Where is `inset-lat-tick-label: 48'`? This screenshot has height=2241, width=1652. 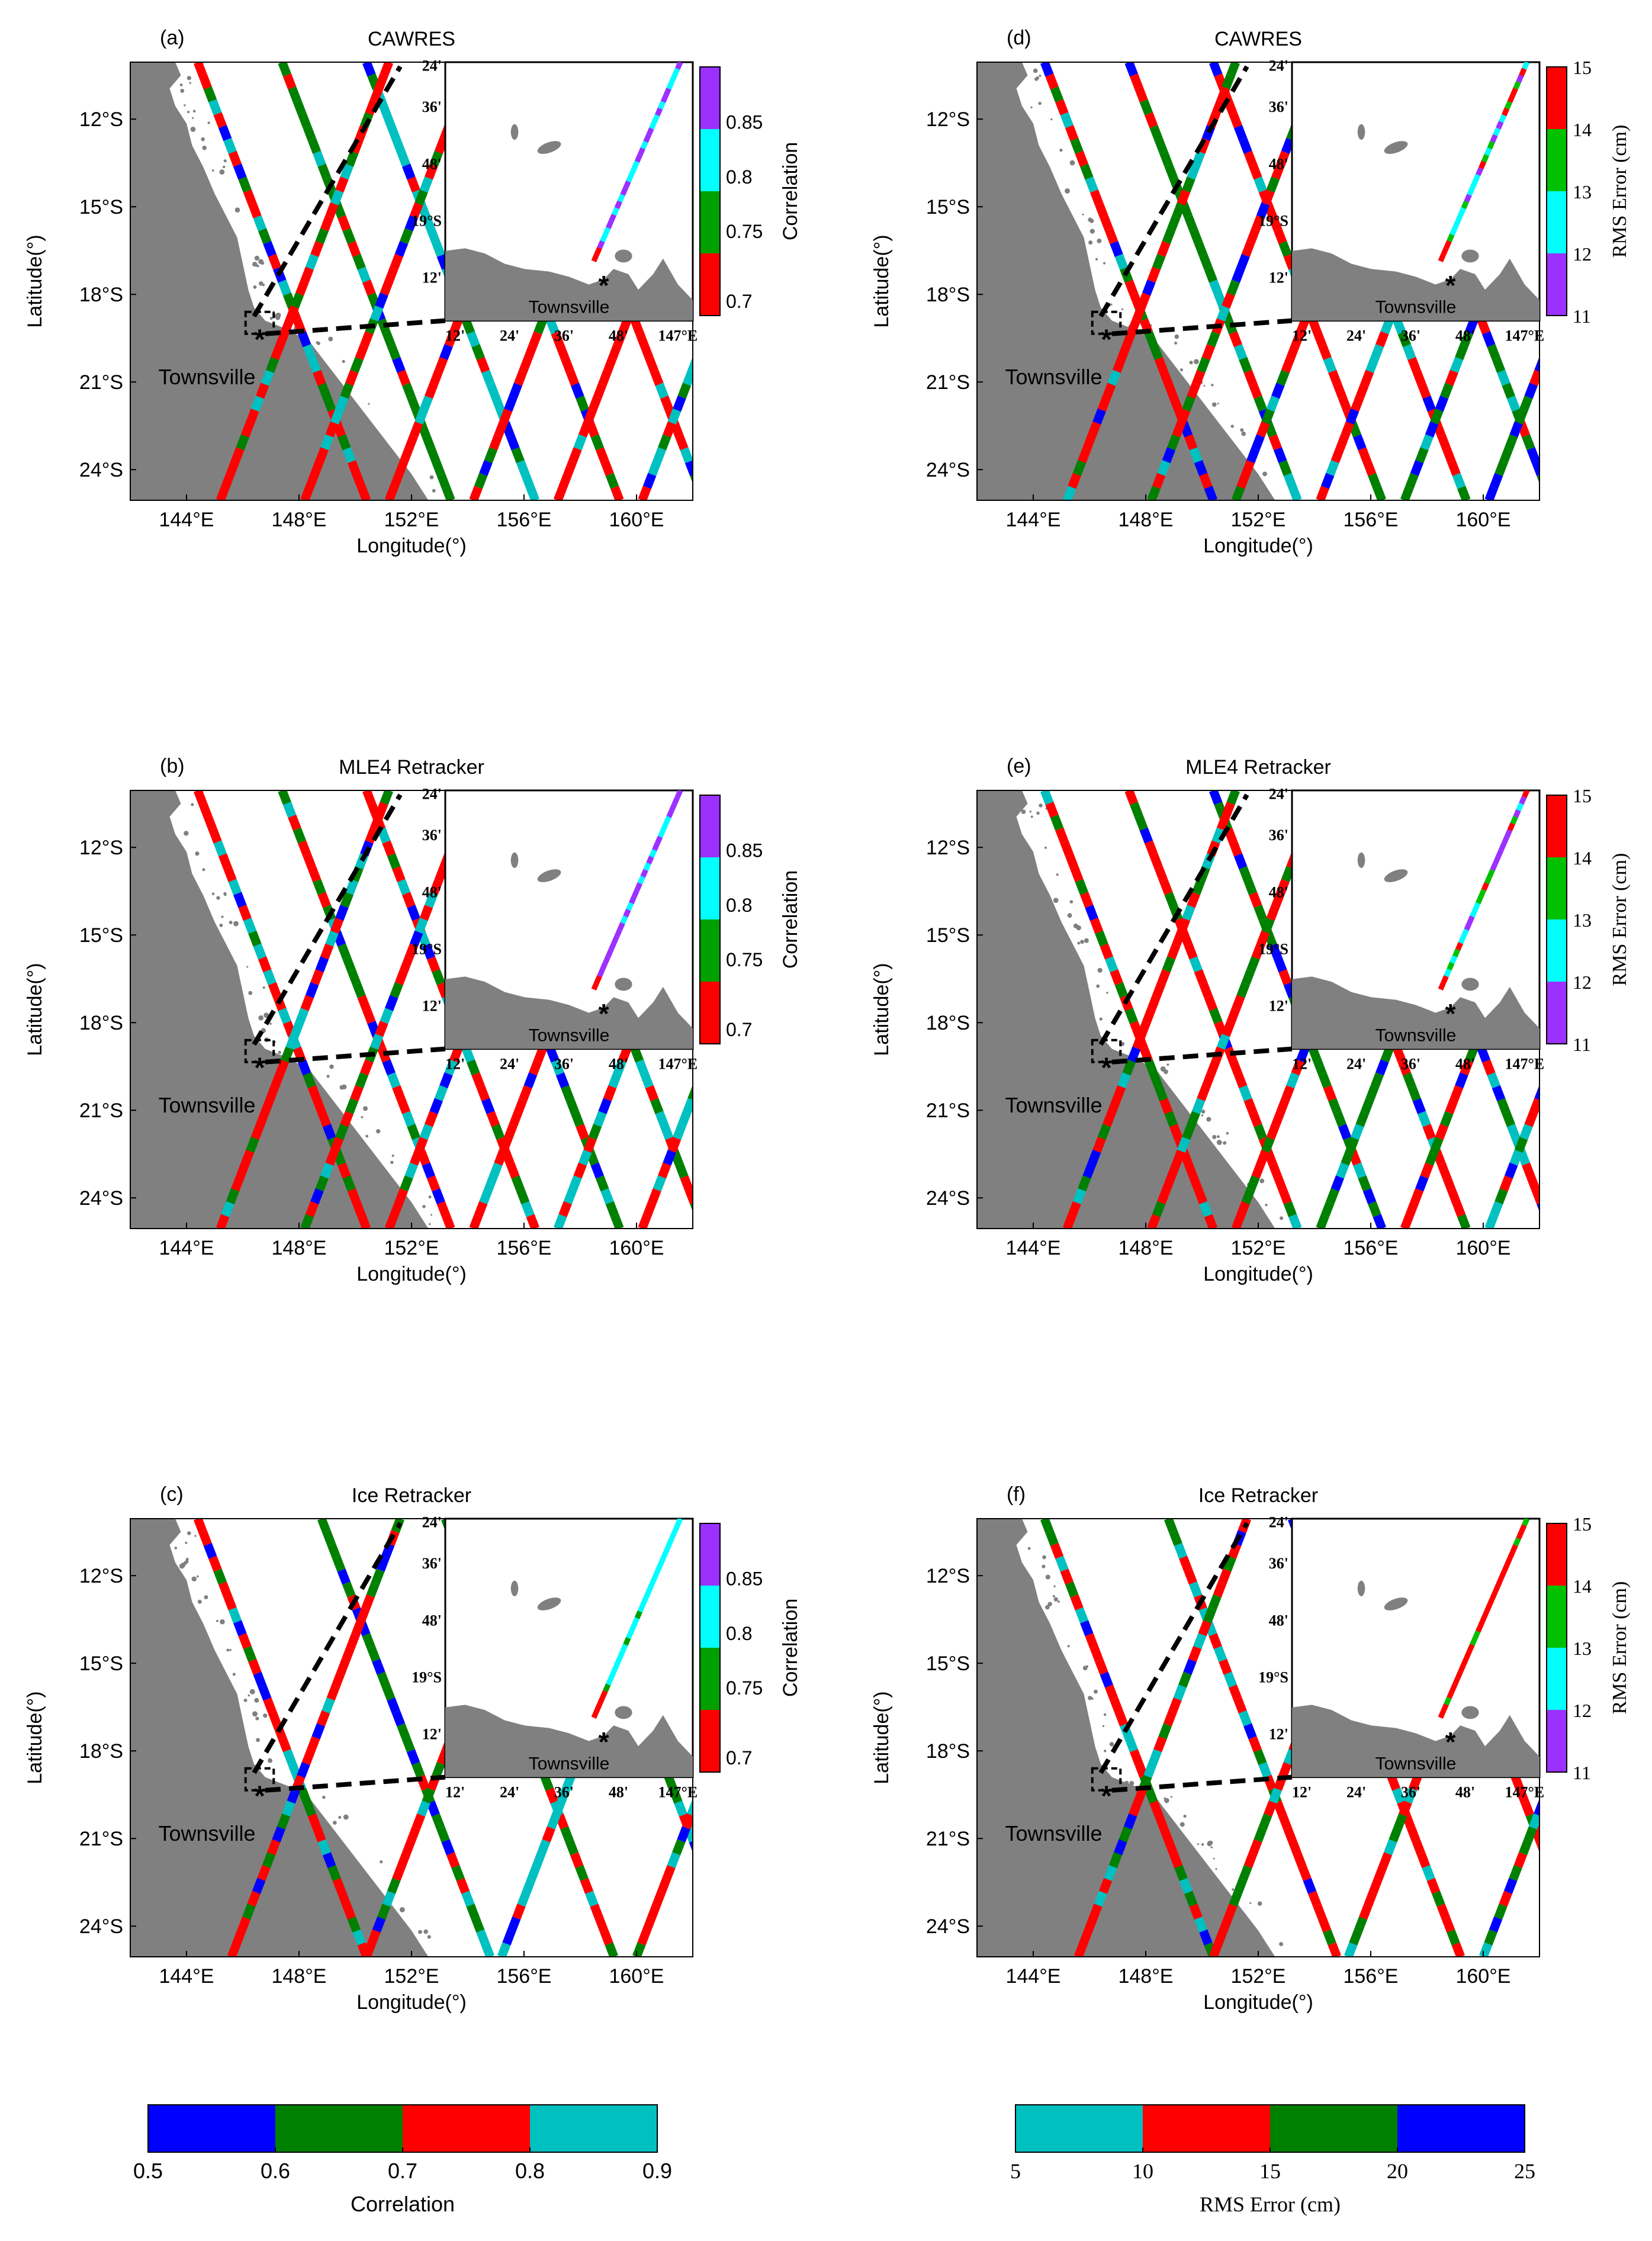 inset-lat-tick-label: 48' is located at coordinates (432, 892).